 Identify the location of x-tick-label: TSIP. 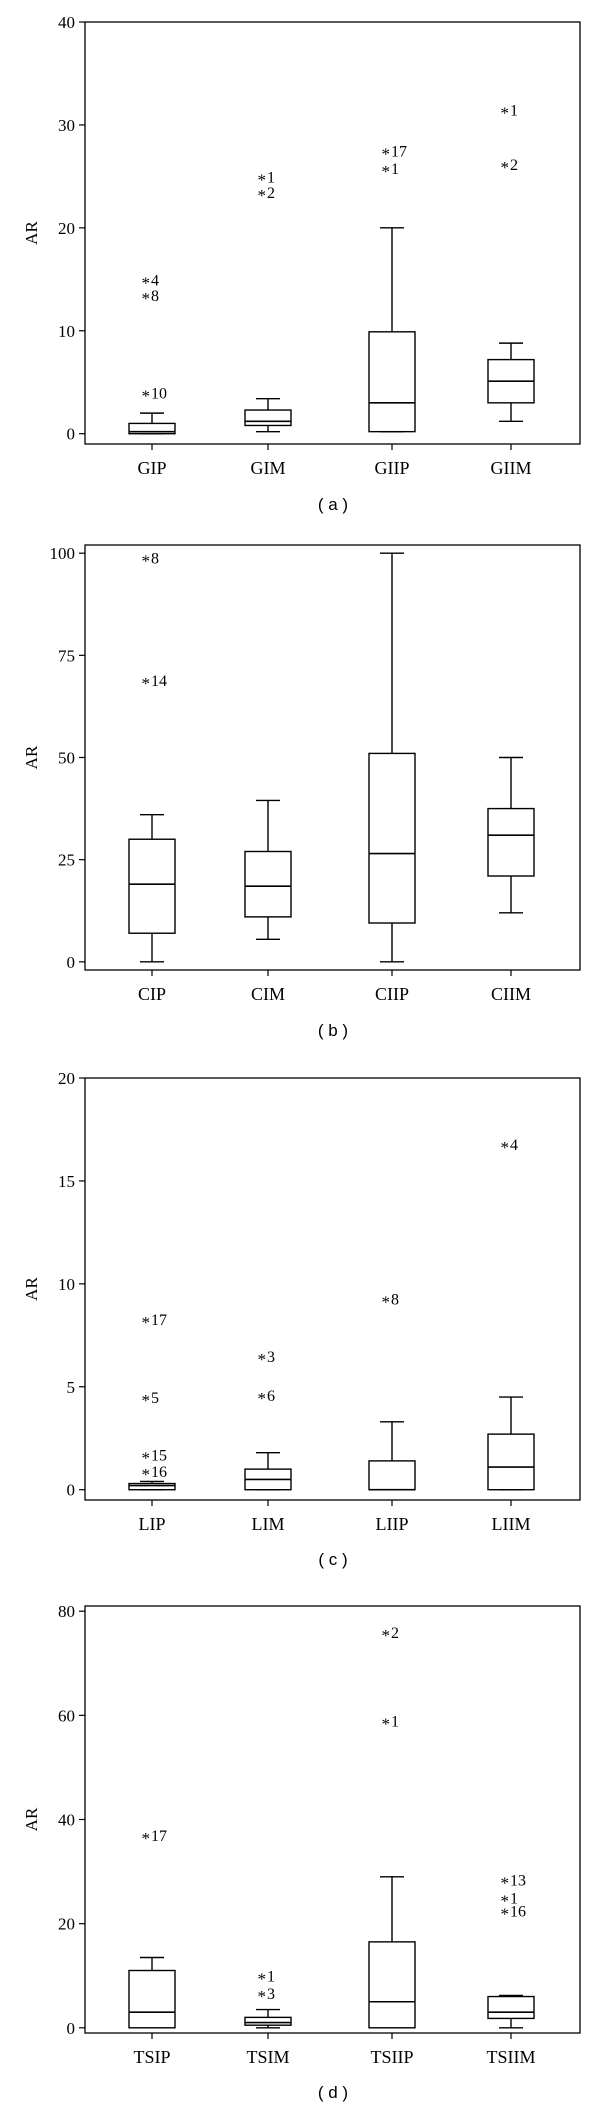
(151, 2057).